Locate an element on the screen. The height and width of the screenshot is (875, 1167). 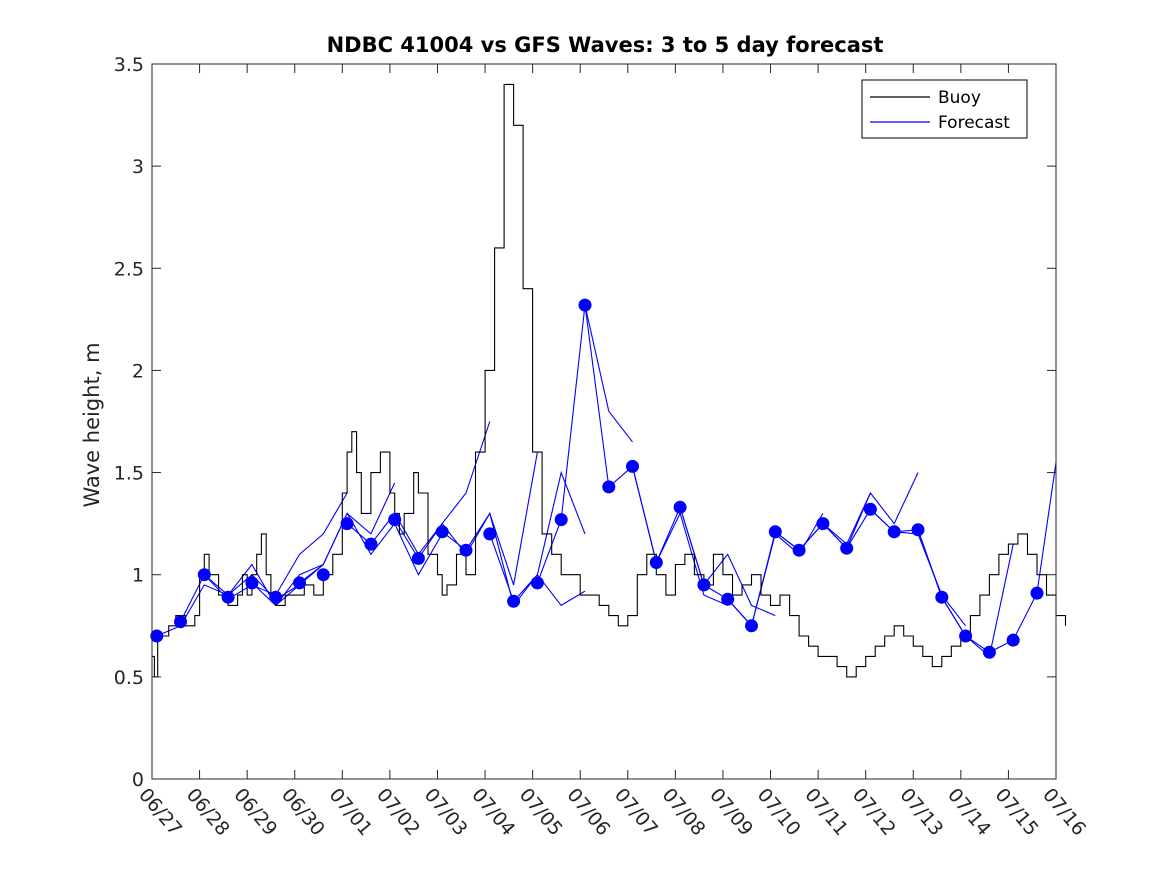
x-tick-label: 07/02 is located at coordinates (398, 812).